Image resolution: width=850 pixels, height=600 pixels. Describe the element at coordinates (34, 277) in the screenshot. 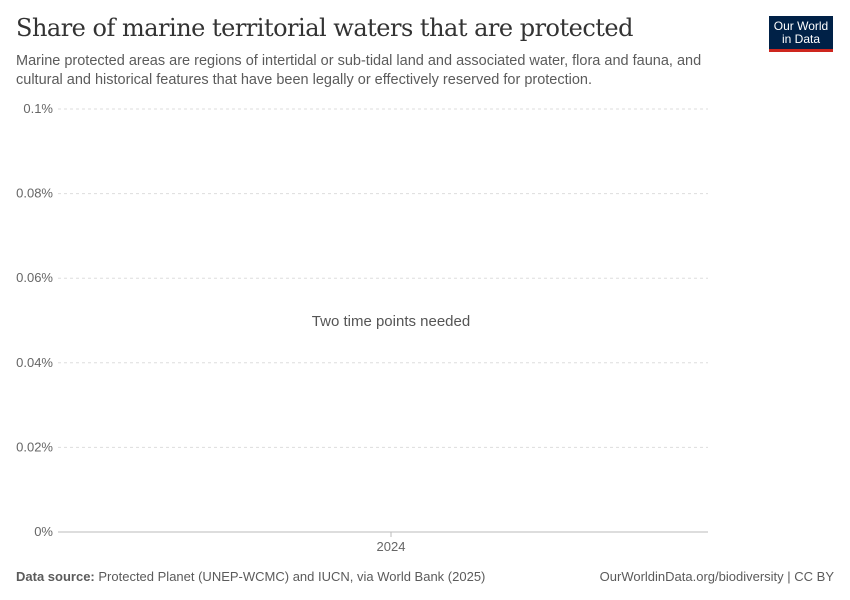

I see `y-tick-label: 0.06%` at that location.